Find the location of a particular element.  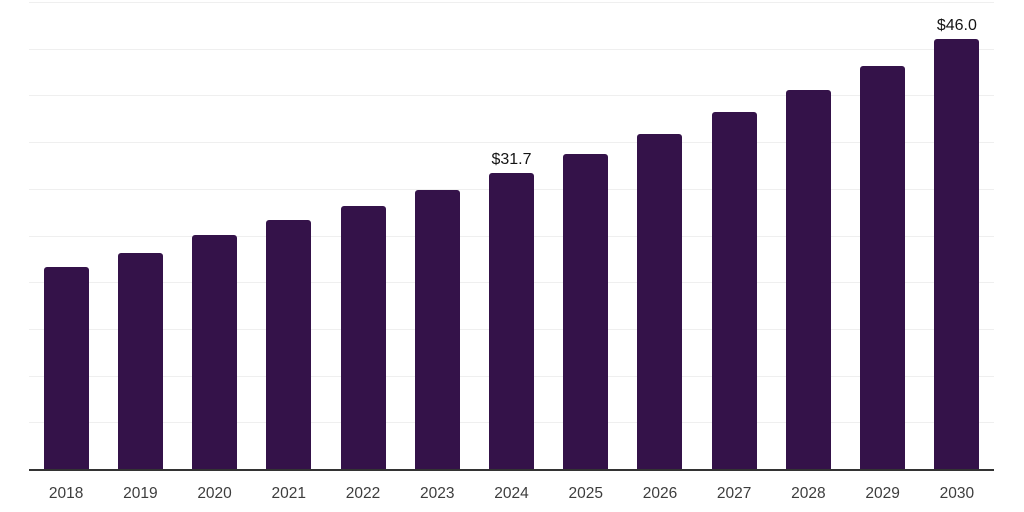

x-tick-label-2028: 2028 is located at coordinates (808, 493).